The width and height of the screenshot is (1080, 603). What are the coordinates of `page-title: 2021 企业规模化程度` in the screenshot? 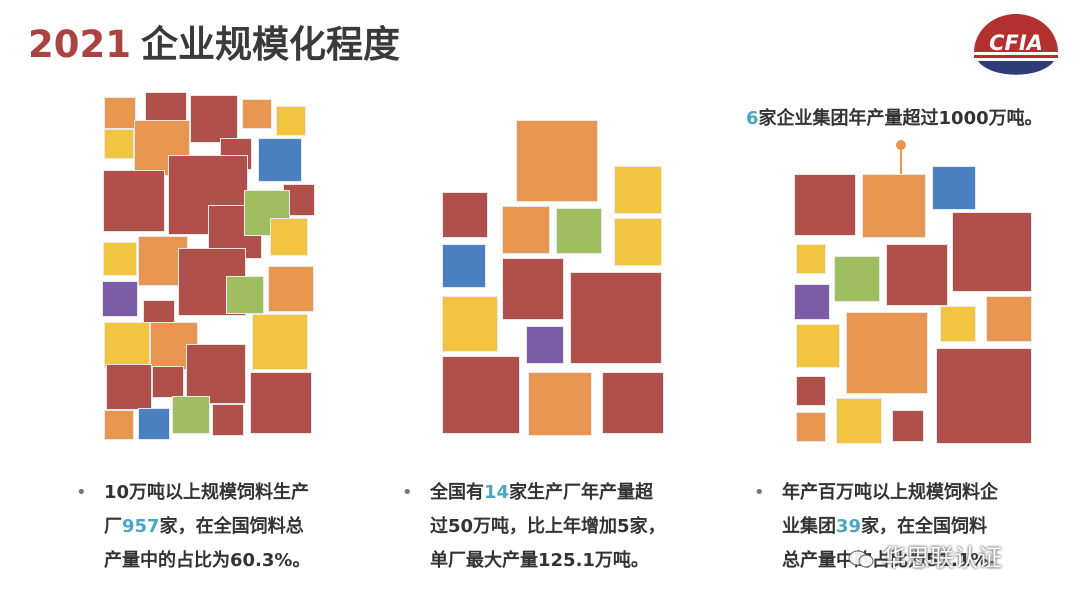 It's located at (214, 41).